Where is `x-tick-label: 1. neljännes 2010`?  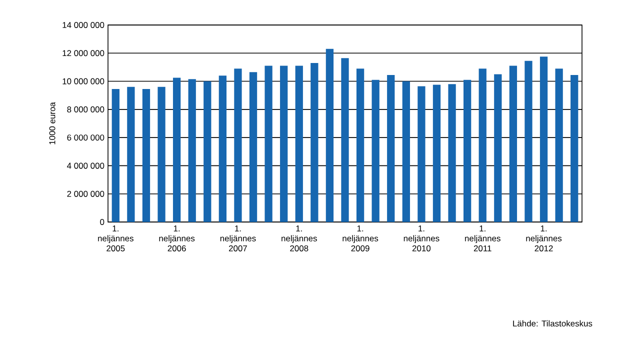 x-tick-label: 1. neljännes 2010 is located at coordinates (422, 239).